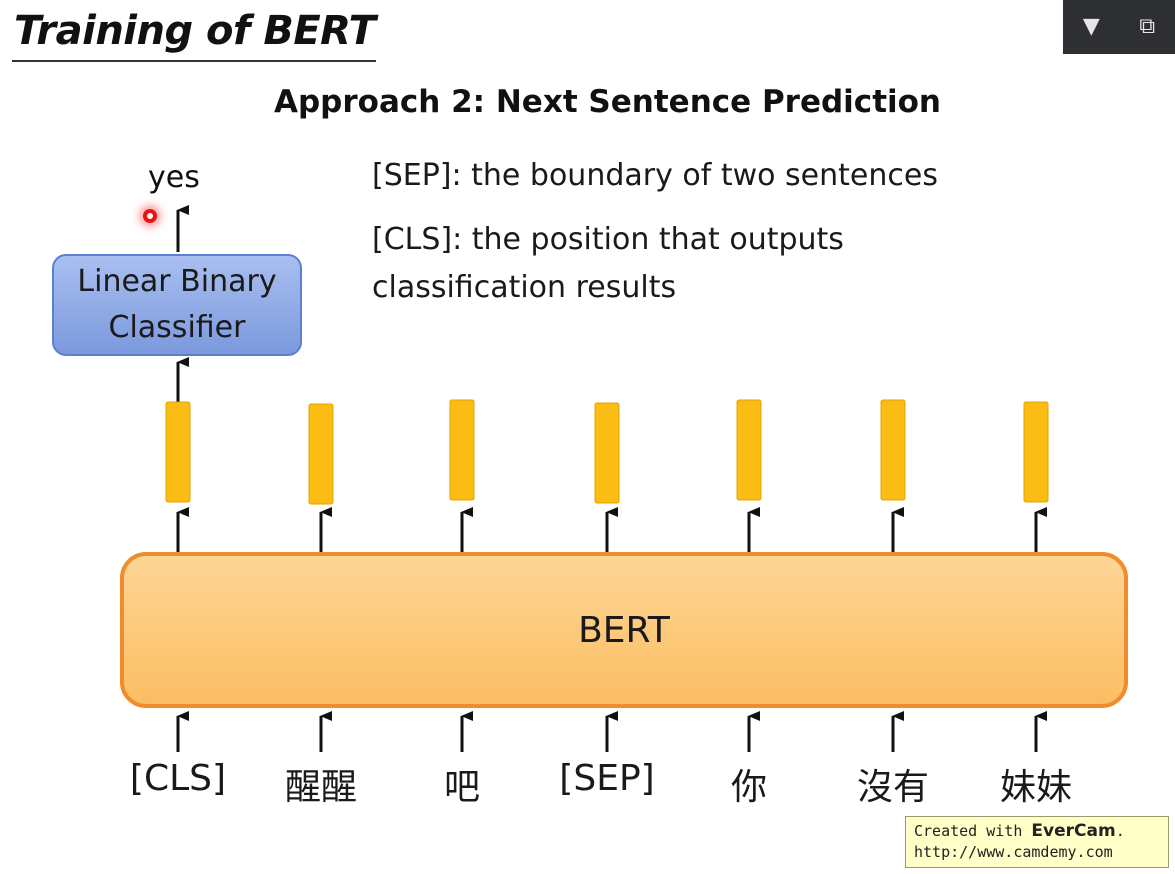 Image resolution: width=1175 pixels, height=874 pixels. What do you see at coordinates (608, 239) in the screenshot?
I see `cls-definition-line1: [CLS]: the position that outputs` at bounding box center [608, 239].